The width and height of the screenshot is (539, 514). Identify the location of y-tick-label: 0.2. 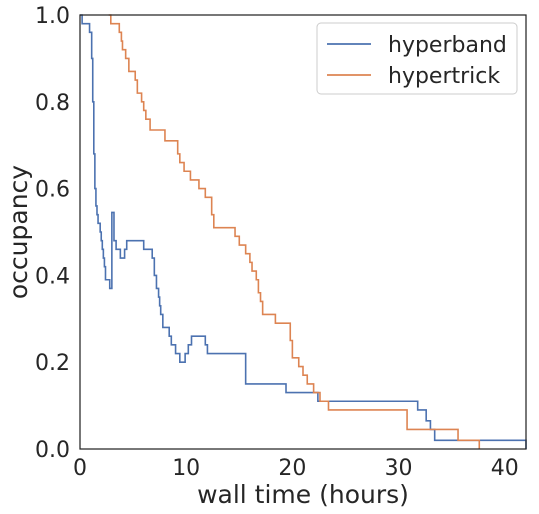
(52, 363).